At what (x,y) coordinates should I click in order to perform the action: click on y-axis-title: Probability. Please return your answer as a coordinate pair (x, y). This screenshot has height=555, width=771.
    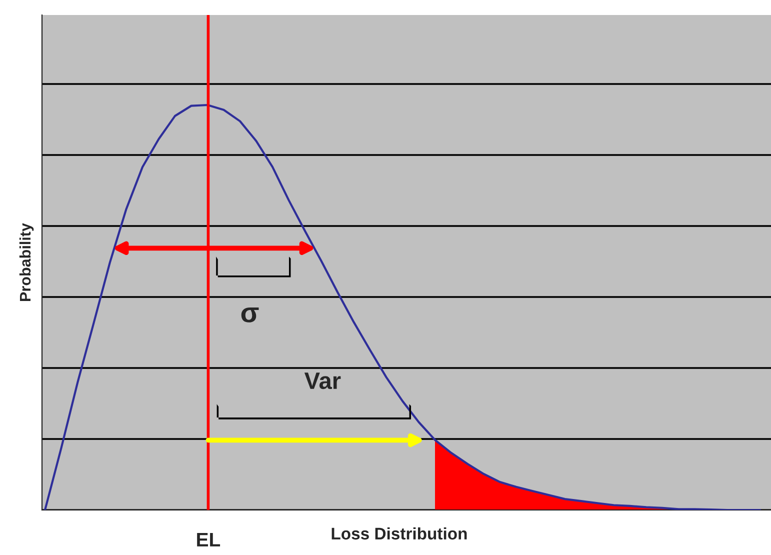
    Looking at the image, I should click on (26, 262).